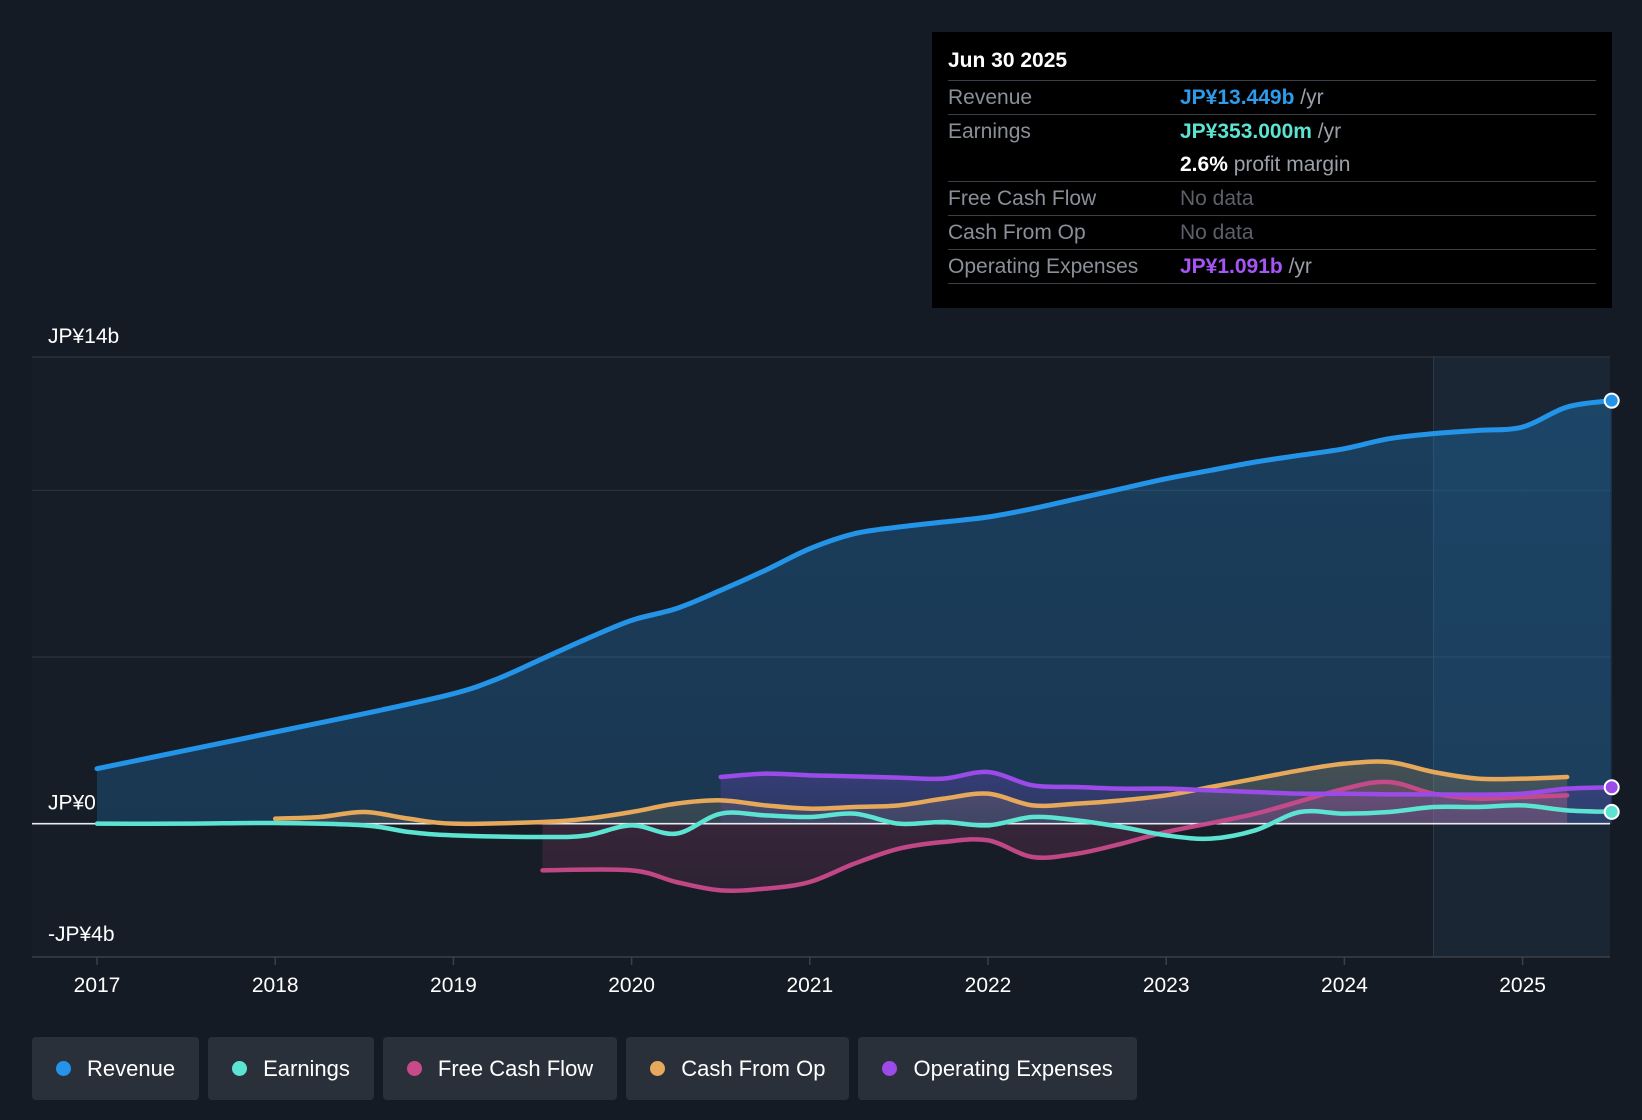  What do you see at coordinates (306, 1068) in the screenshot?
I see `legend-label: Earnings` at bounding box center [306, 1068].